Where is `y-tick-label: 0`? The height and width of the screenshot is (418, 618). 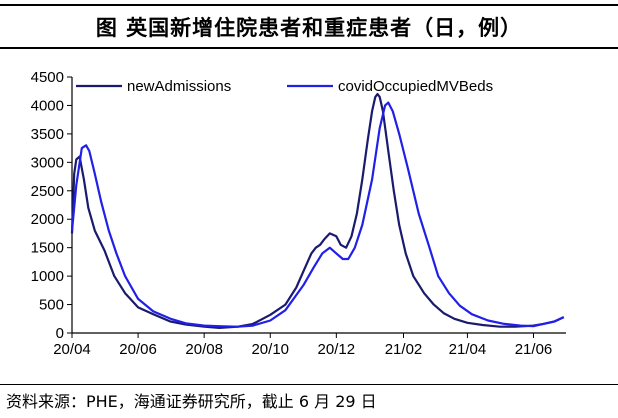 y-tick-label: 0 is located at coordinates (60, 333).